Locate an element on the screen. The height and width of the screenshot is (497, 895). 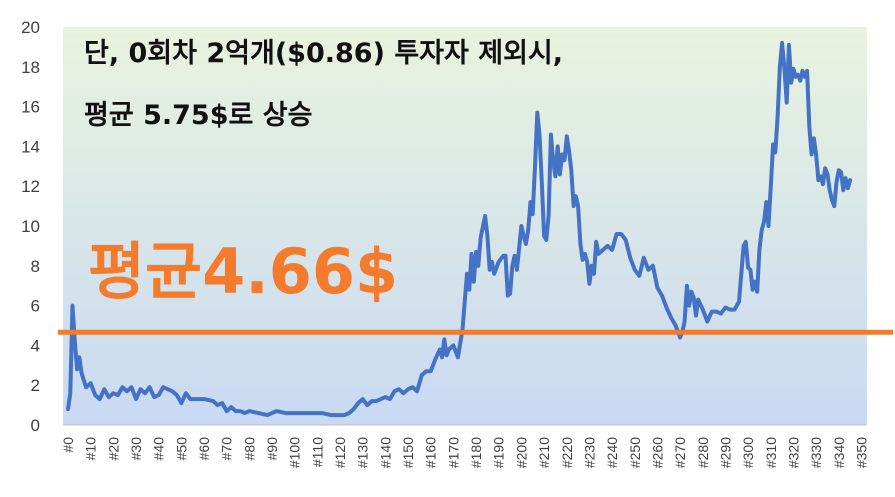
y-tick-label: 18 is located at coordinates (30, 67).